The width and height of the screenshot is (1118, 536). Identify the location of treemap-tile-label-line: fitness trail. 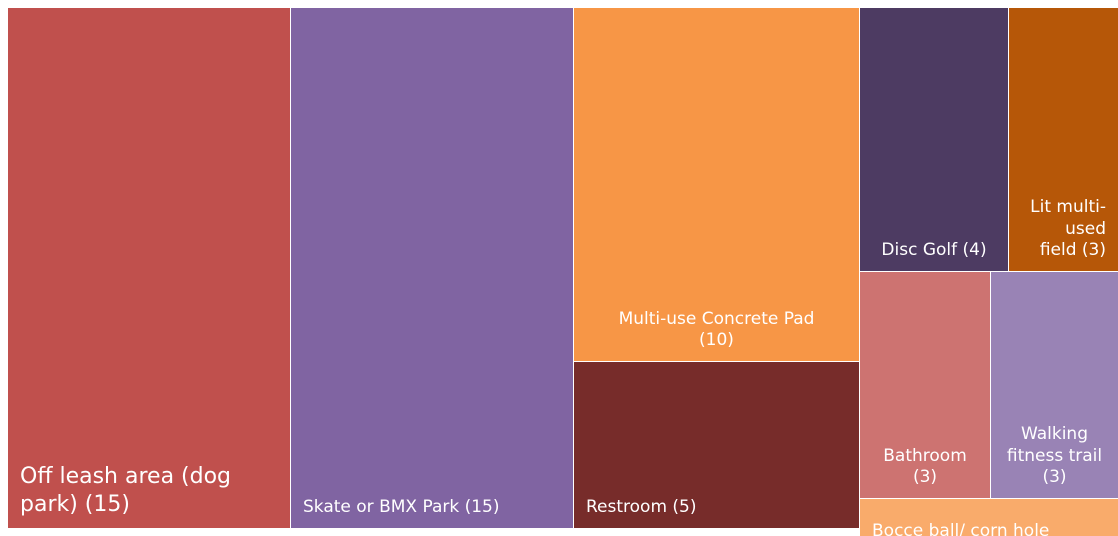
(1054, 455).